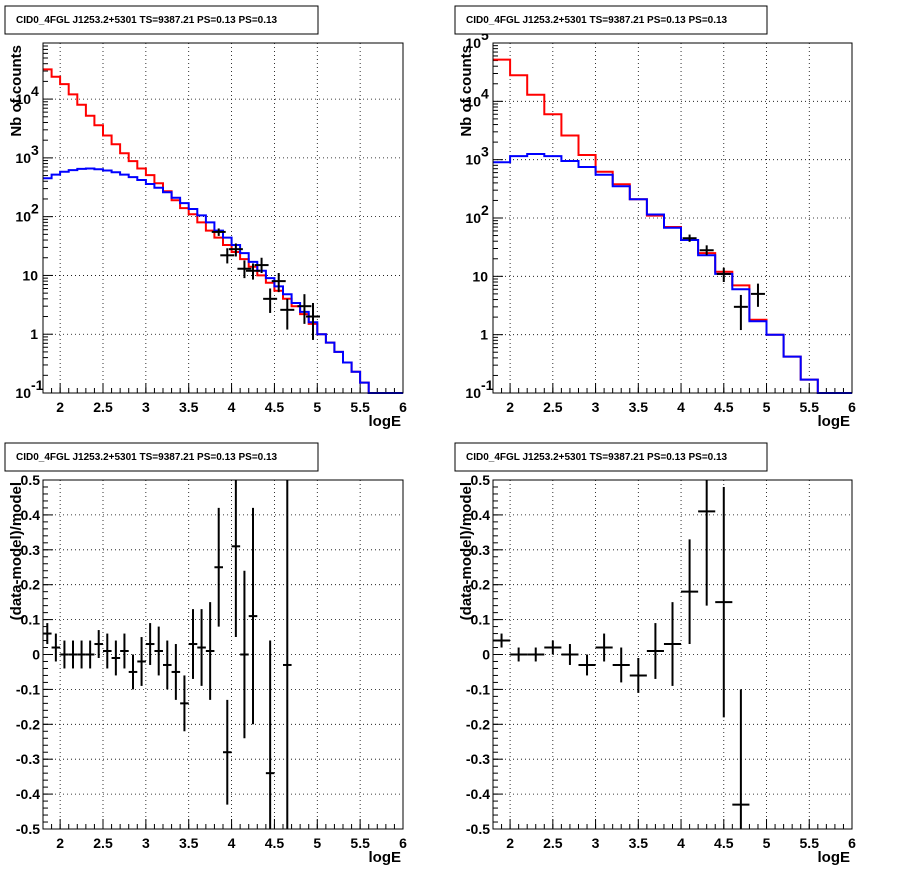 The width and height of the screenshot is (898, 875). I want to click on y-tick-label: -0.5, so click(478, 829).